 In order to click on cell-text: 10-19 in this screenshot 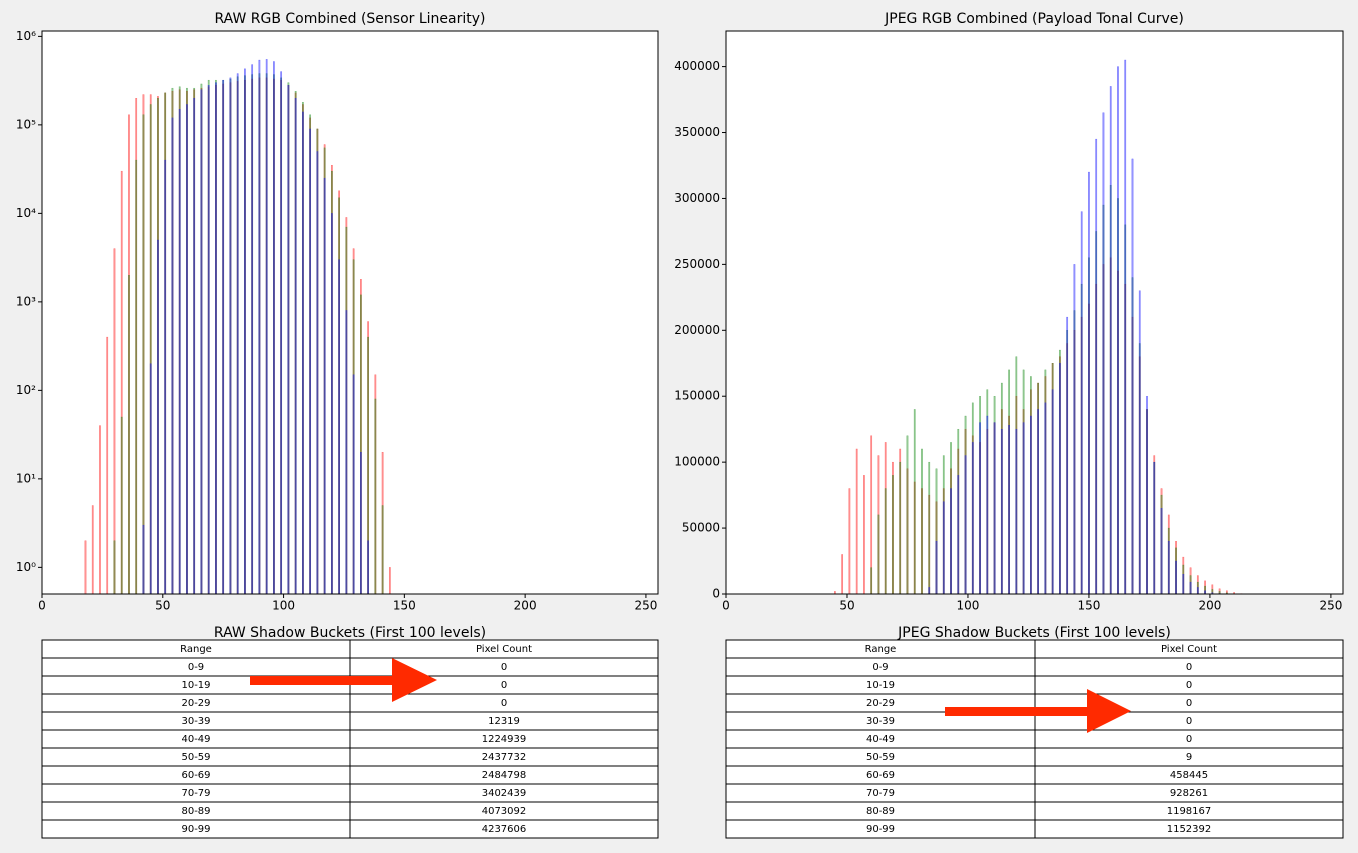, I will do `click(195, 685)`.